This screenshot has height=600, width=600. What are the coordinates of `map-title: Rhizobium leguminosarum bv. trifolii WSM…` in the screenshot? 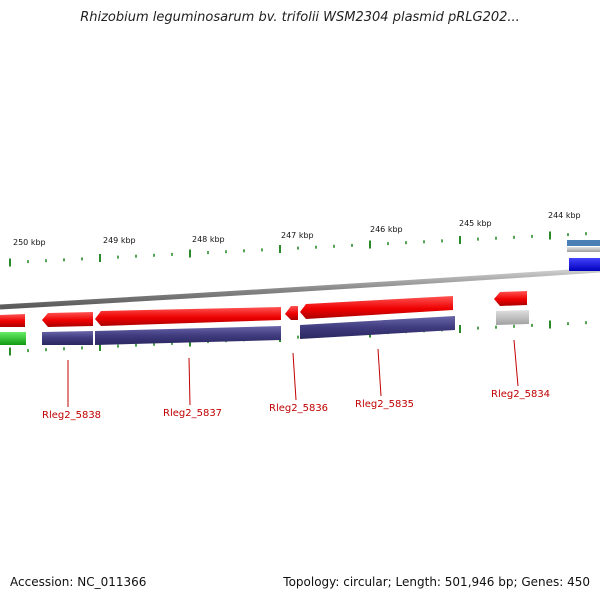 It's located at (300, 17).